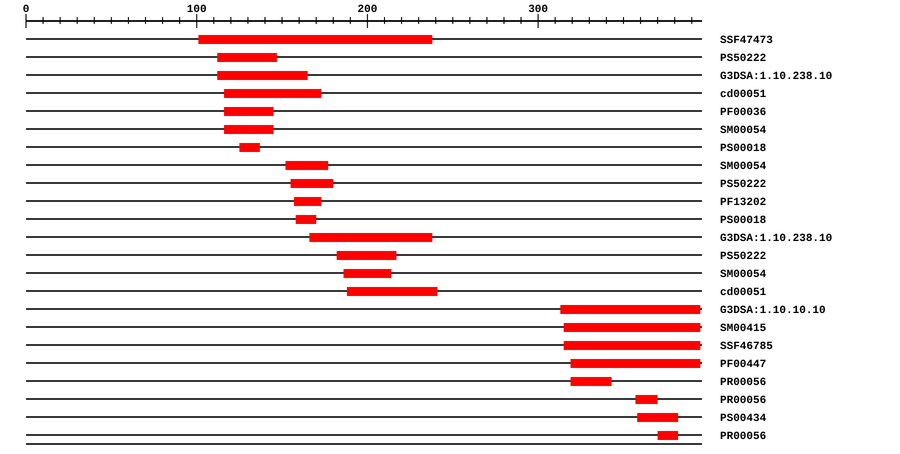 This screenshot has width=900, height=454. I want to click on y-tick-label: SM00415, so click(743, 329).